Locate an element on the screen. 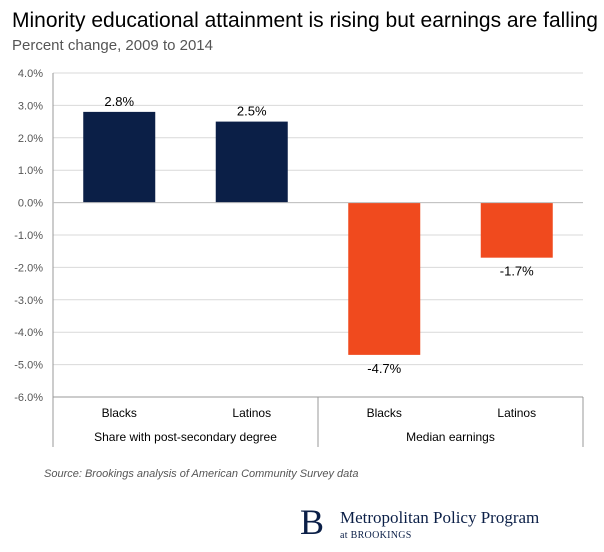 This screenshot has height=552, width=604. y-tick-label: 0.0% is located at coordinates (30, 204).